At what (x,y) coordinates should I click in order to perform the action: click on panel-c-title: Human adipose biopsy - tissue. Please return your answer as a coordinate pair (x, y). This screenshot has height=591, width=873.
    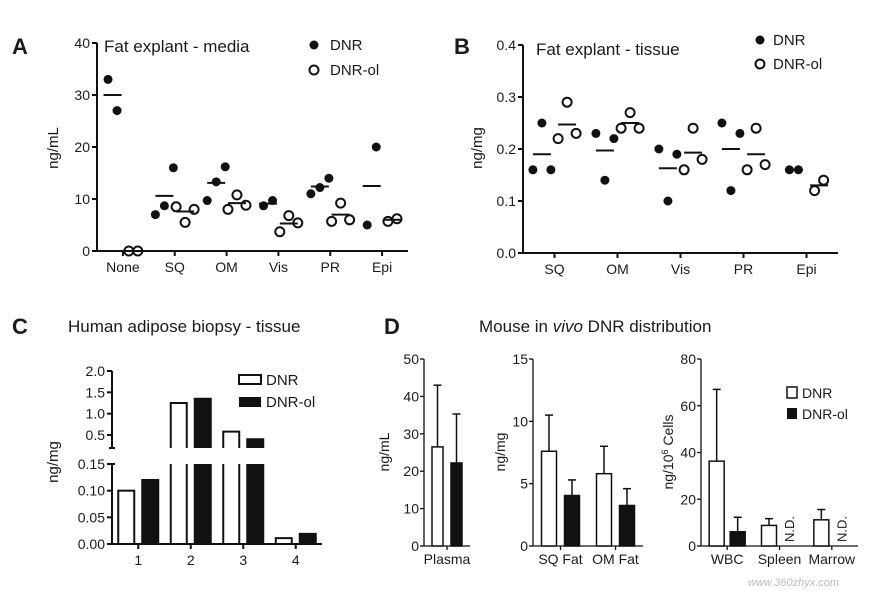
    Looking at the image, I should click on (184, 326).